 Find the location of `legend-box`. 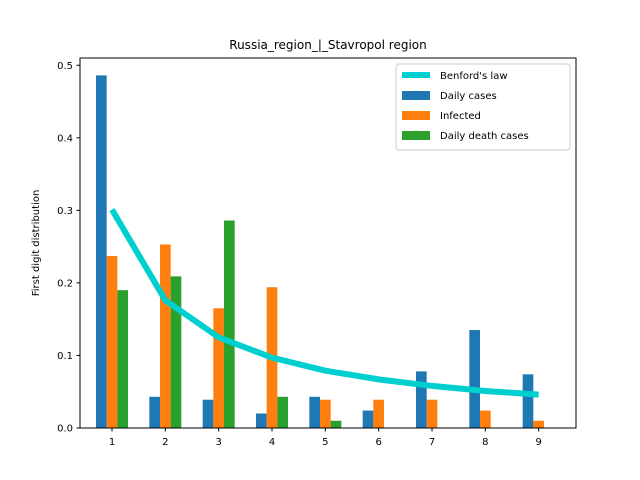

legend-box is located at coordinates (483, 107).